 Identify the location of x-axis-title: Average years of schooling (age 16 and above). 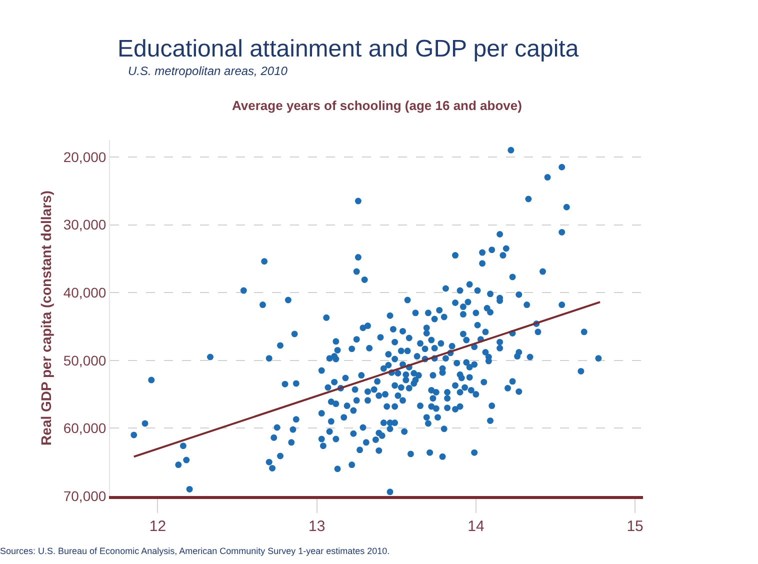
(377, 105).